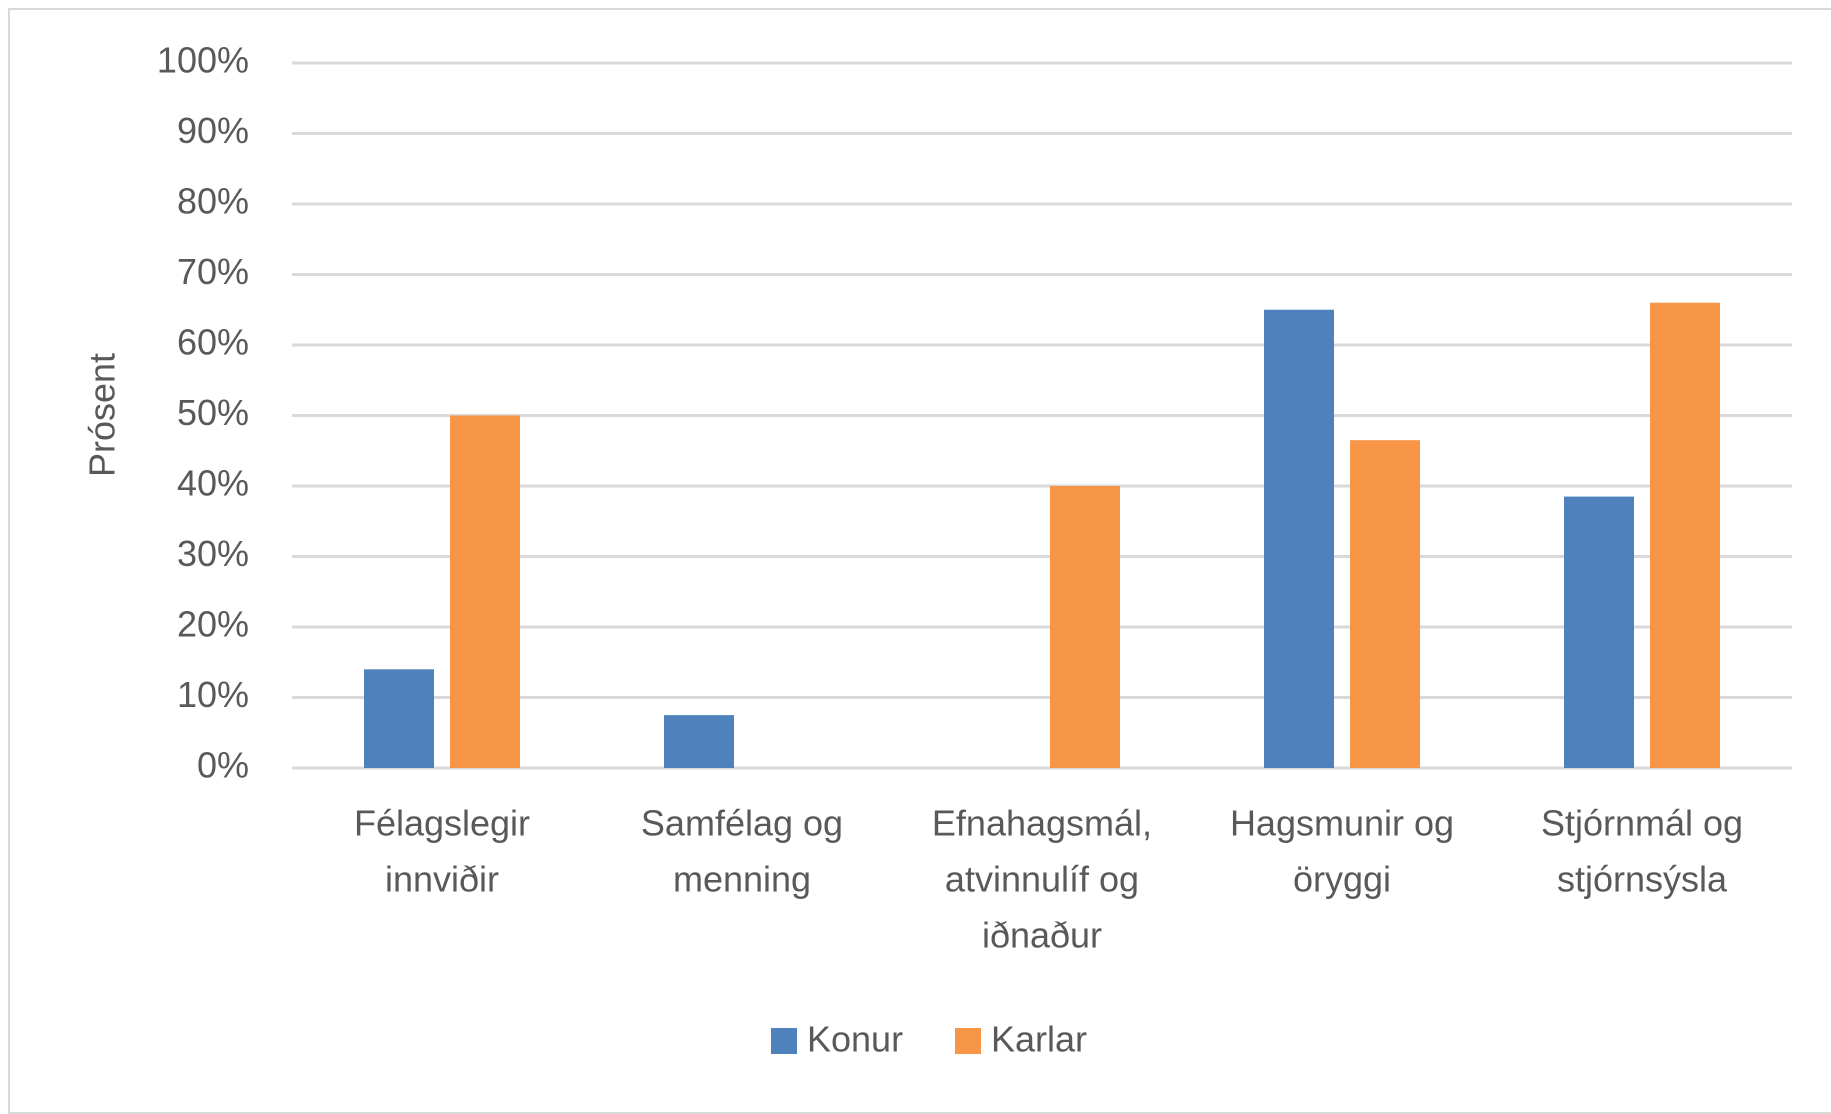  What do you see at coordinates (1642, 879) in the screenshot?
I see `x-tick-label: stjórnsýsla` at bounding box center [1642, 879].